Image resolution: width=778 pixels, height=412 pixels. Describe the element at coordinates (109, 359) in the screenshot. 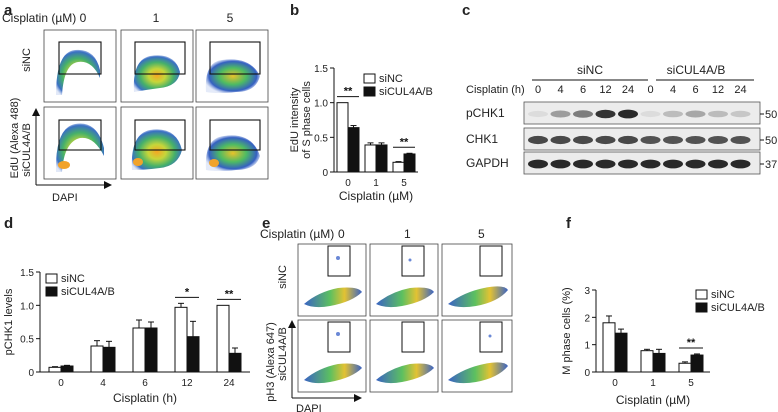

I see `bar-siCUL4A/B-4` at that location.